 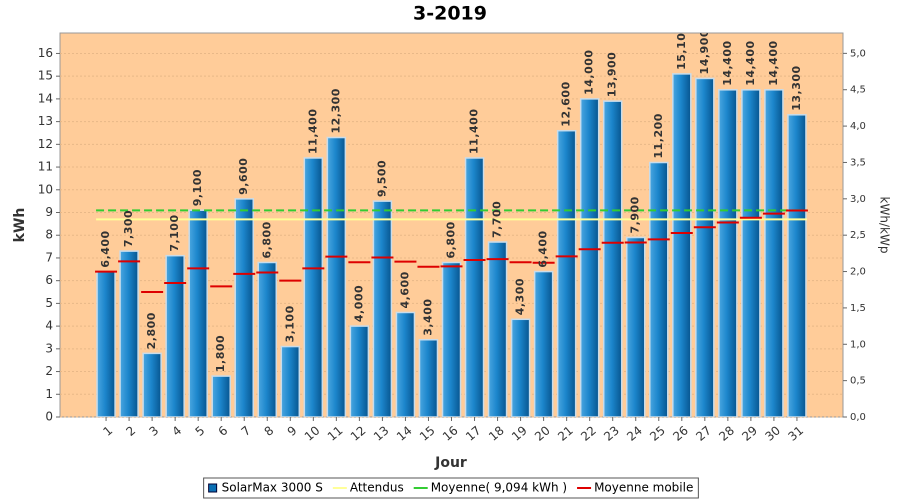 What do you see at coordinates (312, 131) in the screenshot?
I see `value-label: 11,400` at bounding box center [312, 131].